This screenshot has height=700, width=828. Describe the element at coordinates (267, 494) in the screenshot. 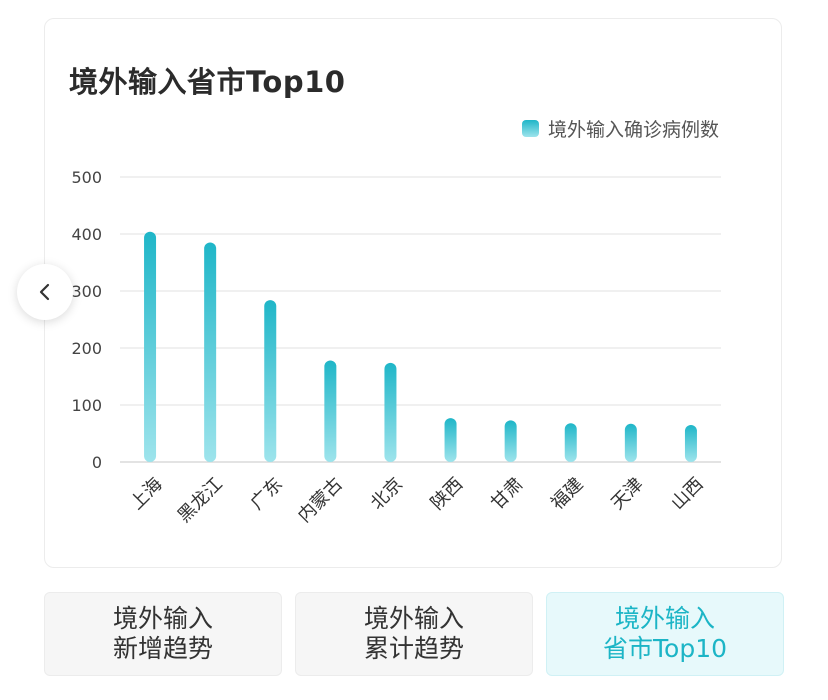

I see `x-tick-label: 广东` at that location.